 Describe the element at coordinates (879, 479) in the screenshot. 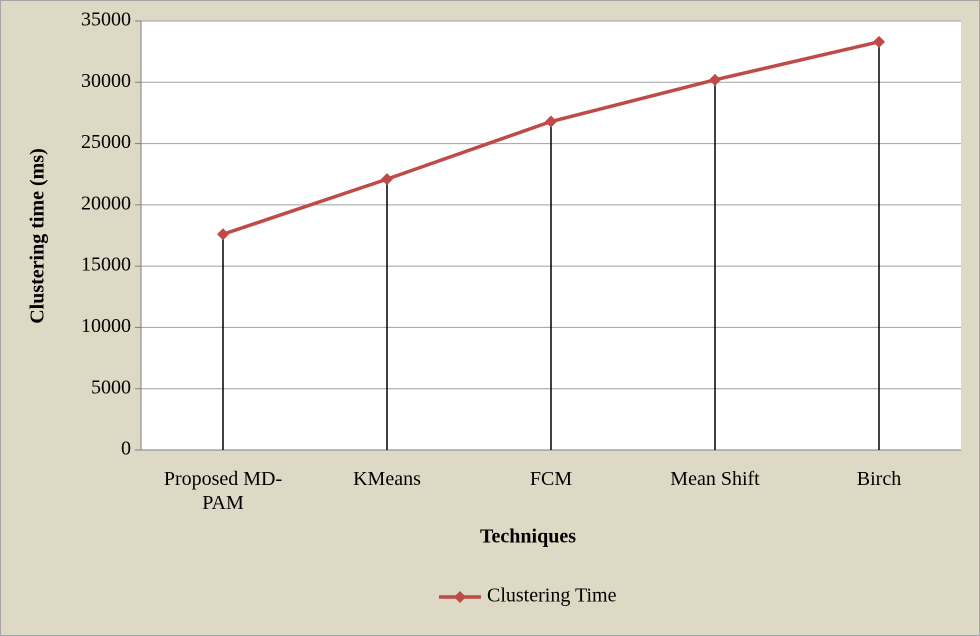

I see `x-tick-label: Birch` at that location.